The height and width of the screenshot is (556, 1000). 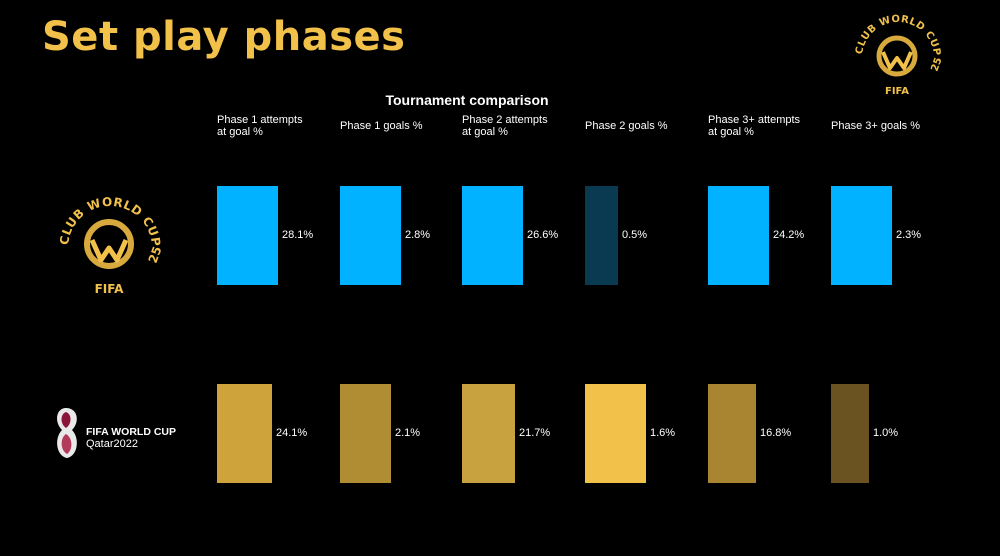 What do you see at coordinates (897, 91) in the screenshot?
I see `logo-top-fifa: FIFA` at bounding box center [897, 91].